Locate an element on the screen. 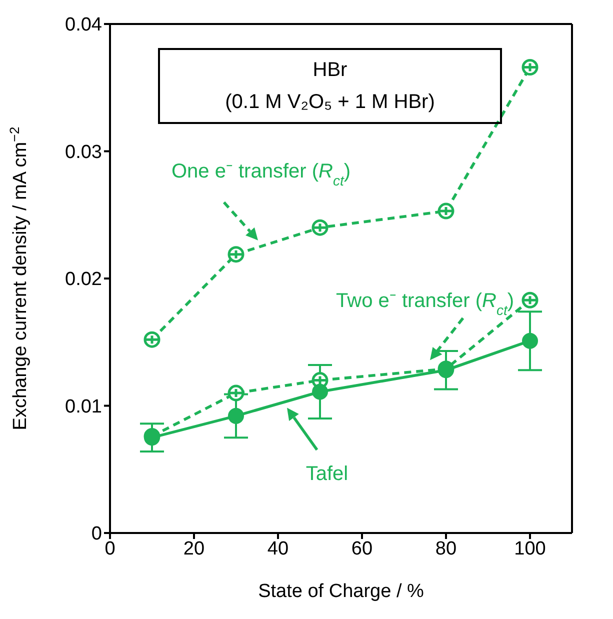  y-tick-label: 0.02 is located at coordinates (83, 279).